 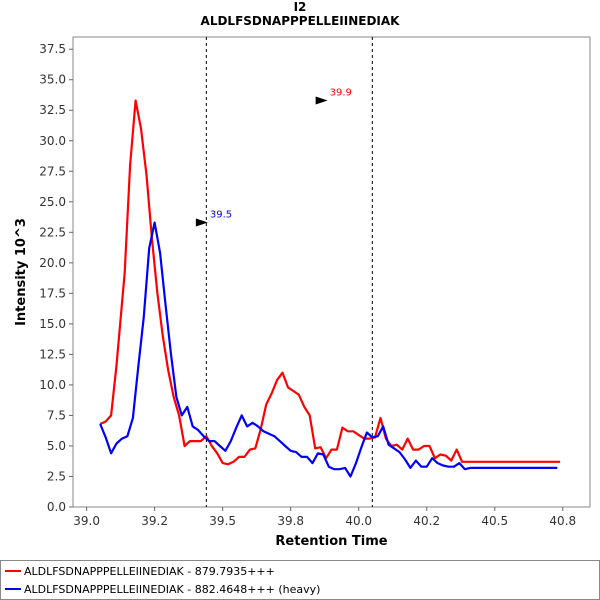 What do you see at coordinates (56, 476) in the screenshot?
I see `y-tick-label: 2.5` at bounding box center [56, 476].